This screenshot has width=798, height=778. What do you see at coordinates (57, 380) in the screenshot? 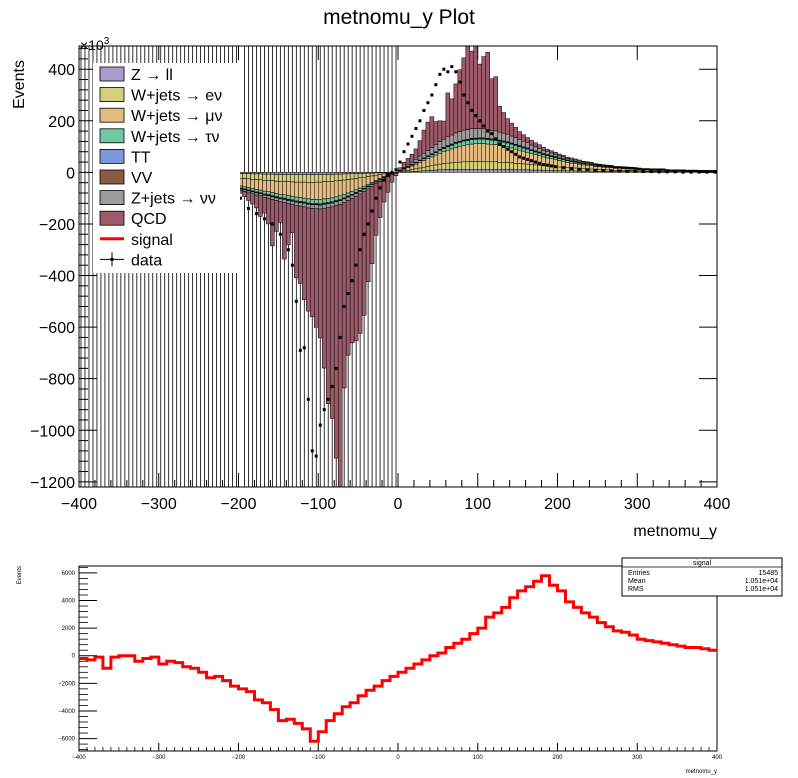
I see `y-tick-label: −800` at bounding box center [57, 380].